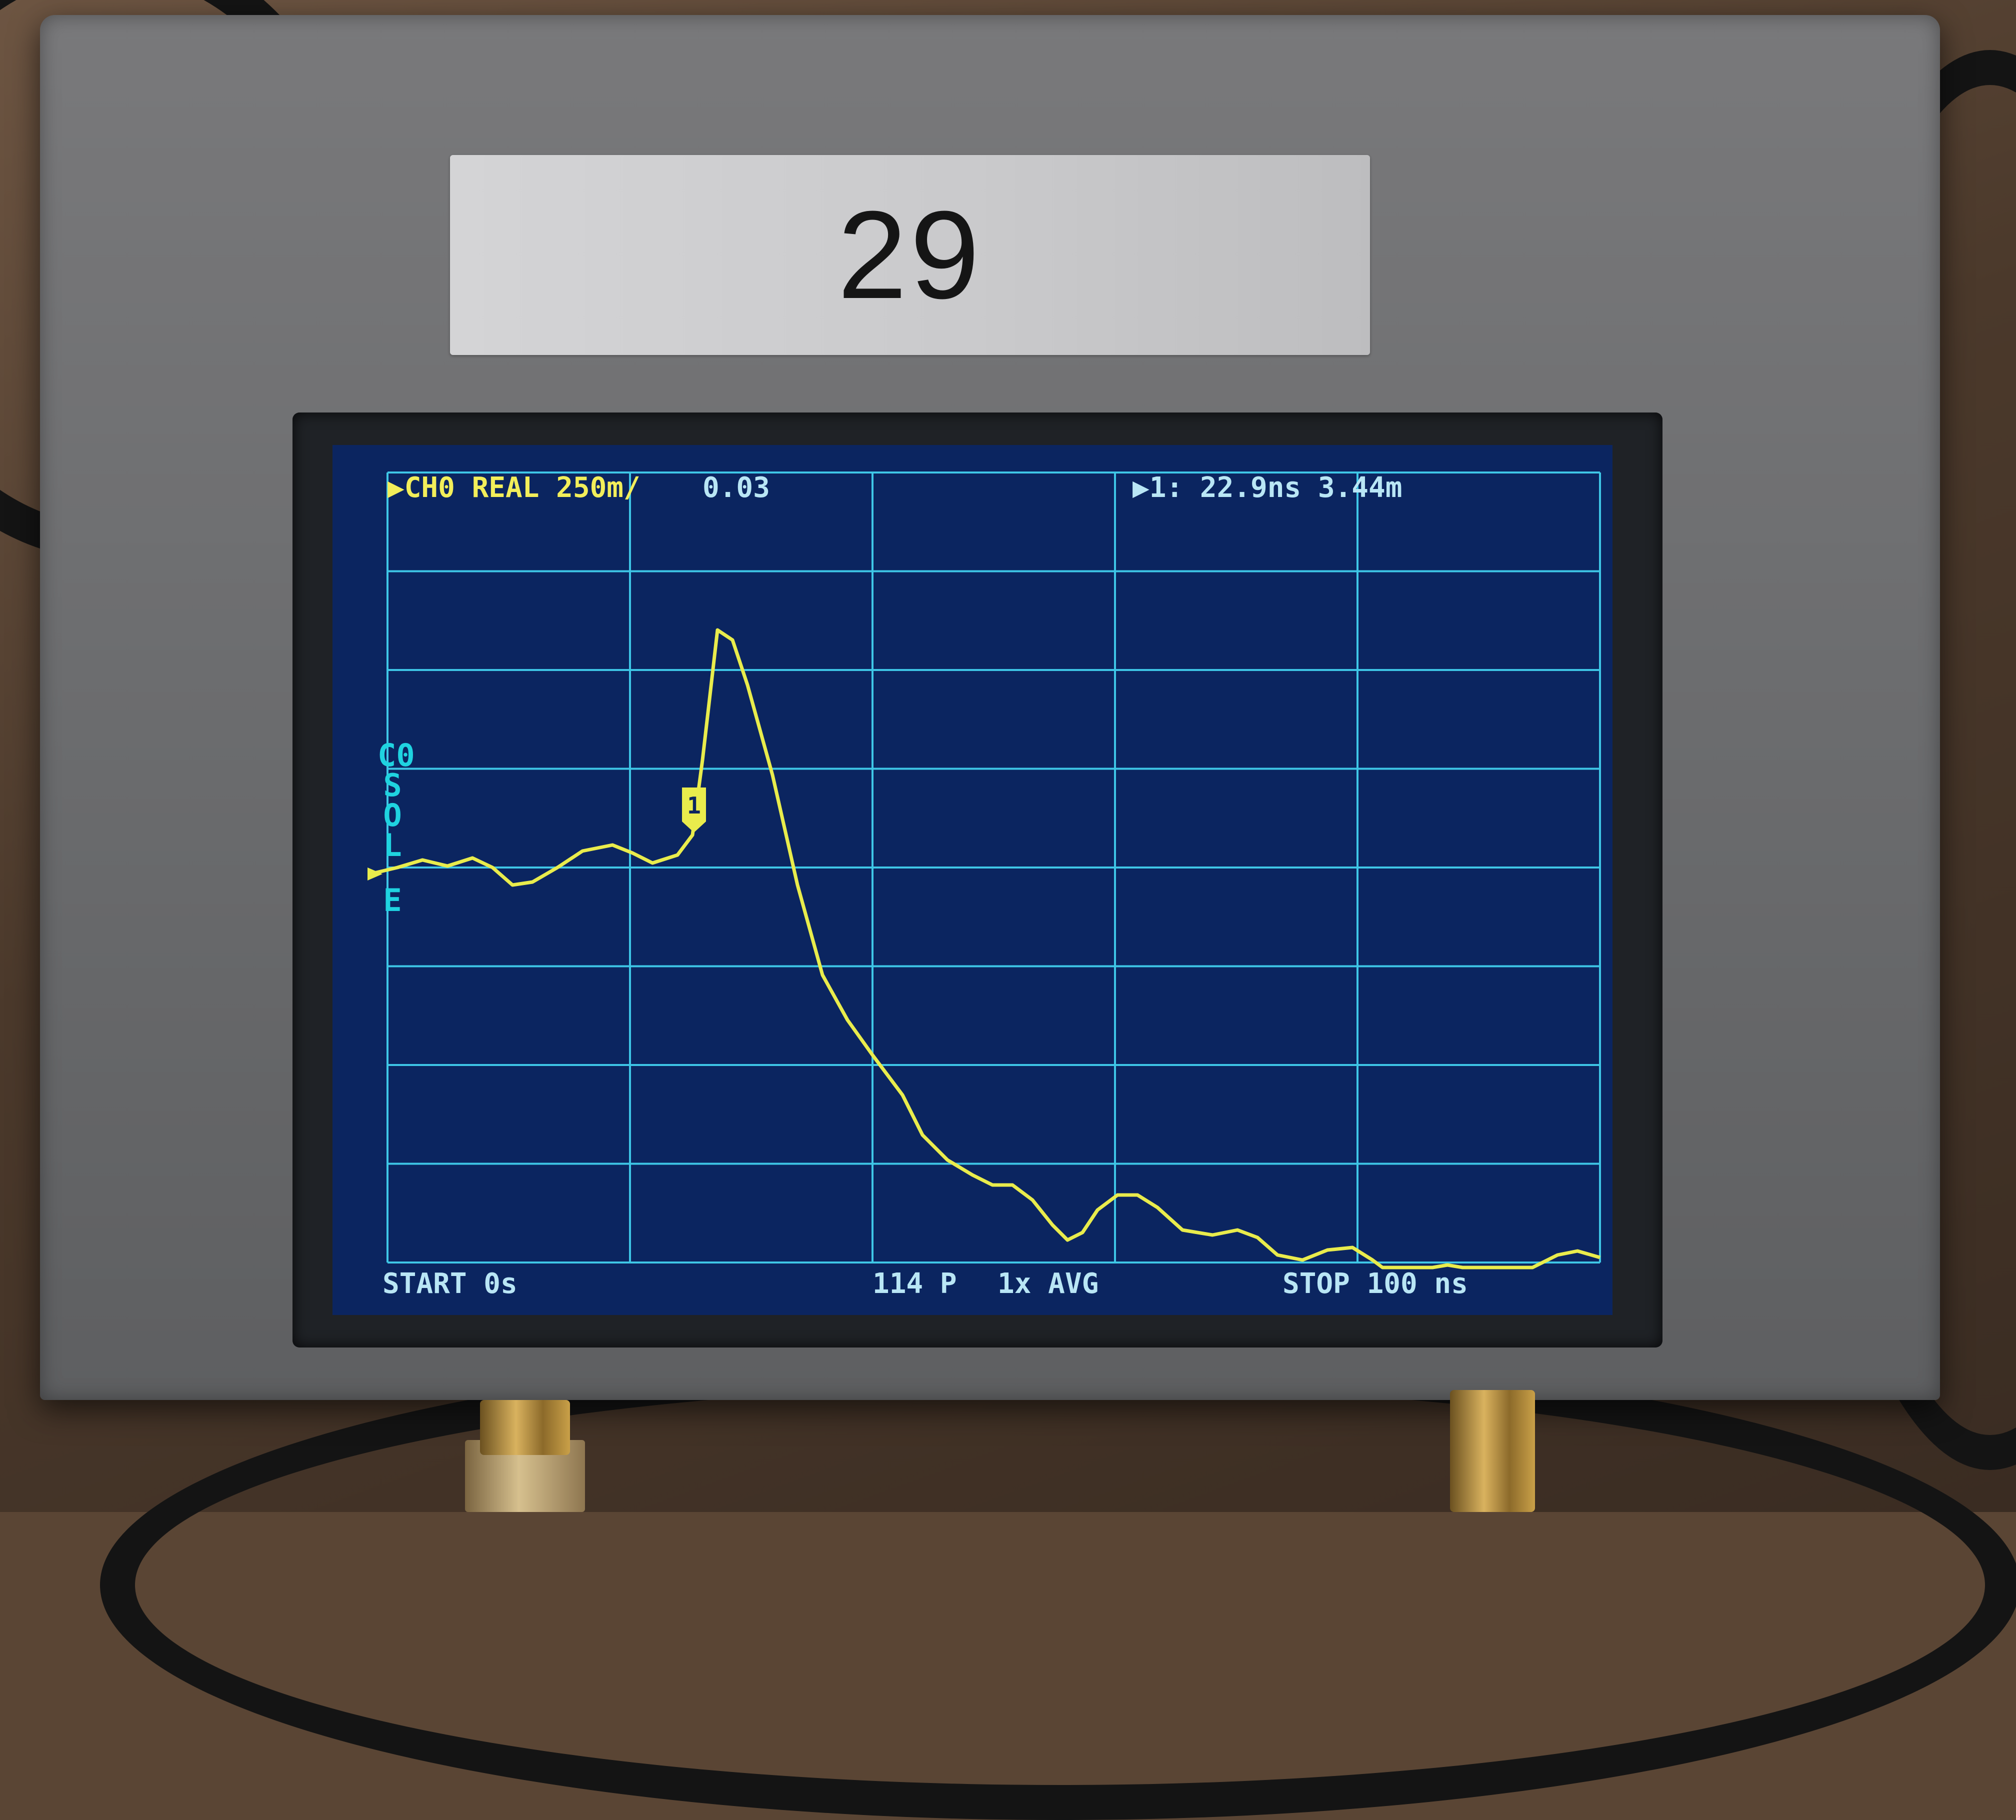  I want to click on port-connector-left, so click(525, 1427).